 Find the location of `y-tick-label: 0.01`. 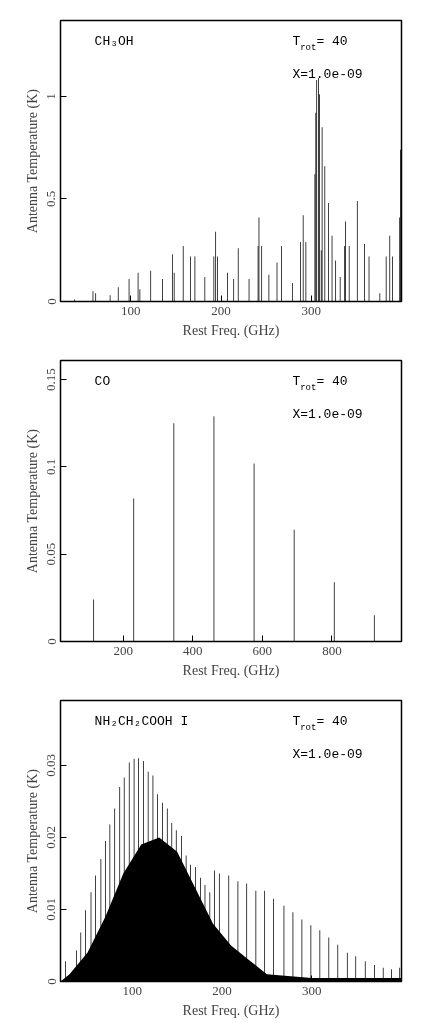

y-tick-label: 0.01 is located at coordinates (51, 909).